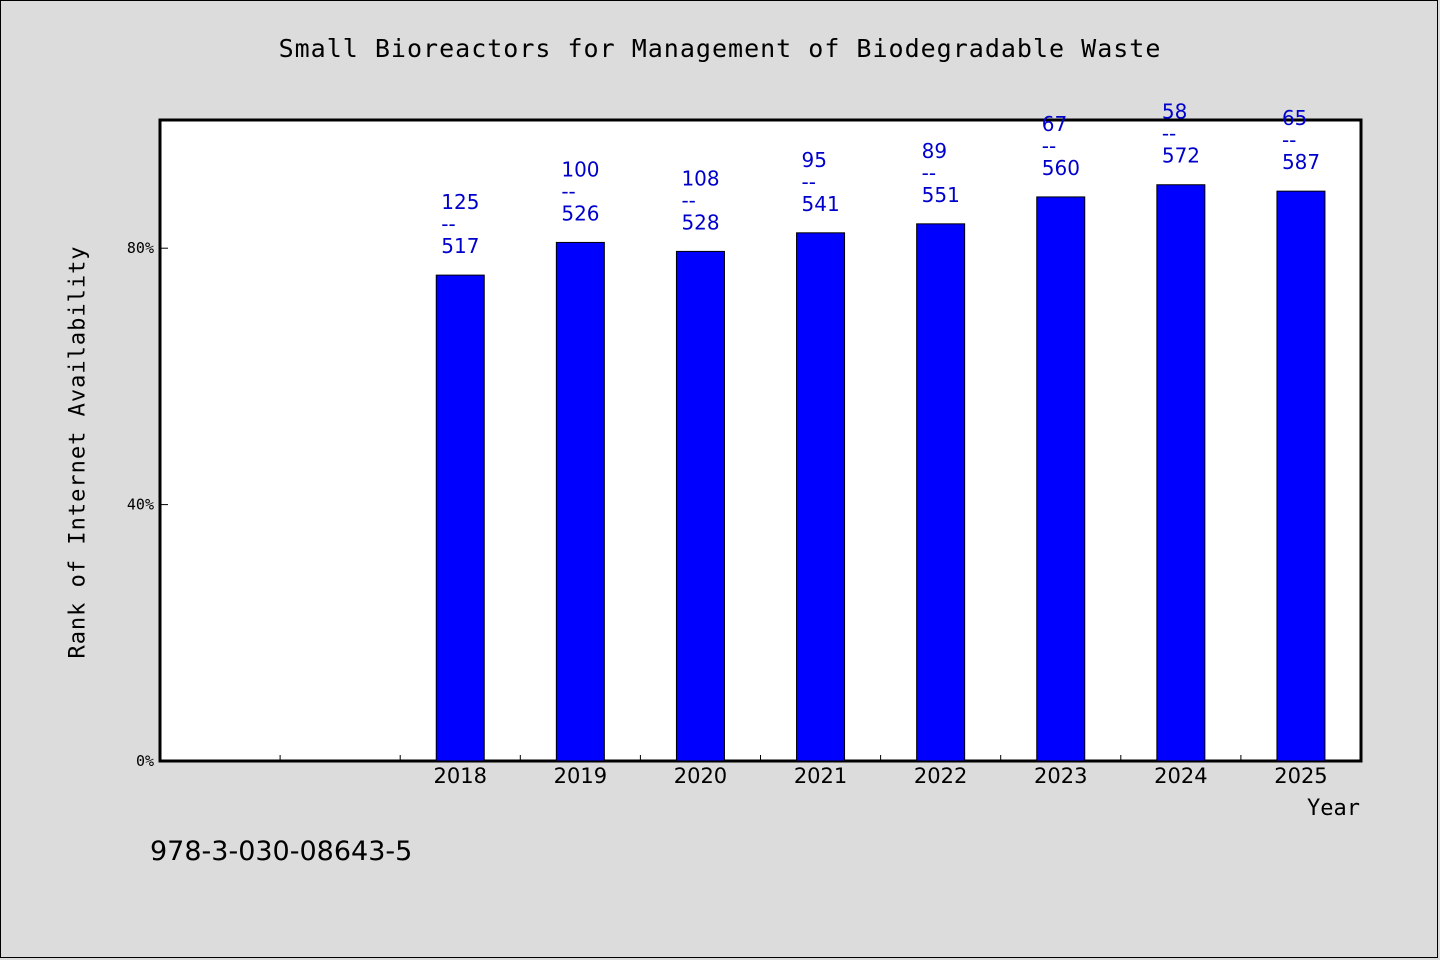  What do you see at coordinates (1181, 156) in the screenshot?
I see `bar-label-bottom: 572` at bounding box center [1181, 156].